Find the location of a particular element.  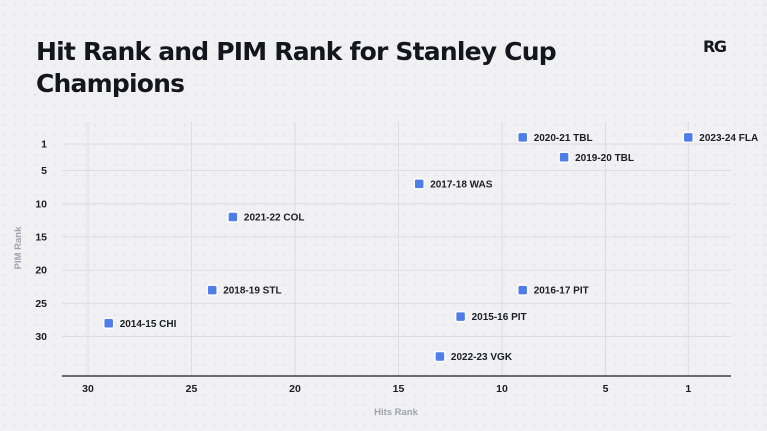

data-point: 2023-24 FLA is located at coordinates (720, 137).